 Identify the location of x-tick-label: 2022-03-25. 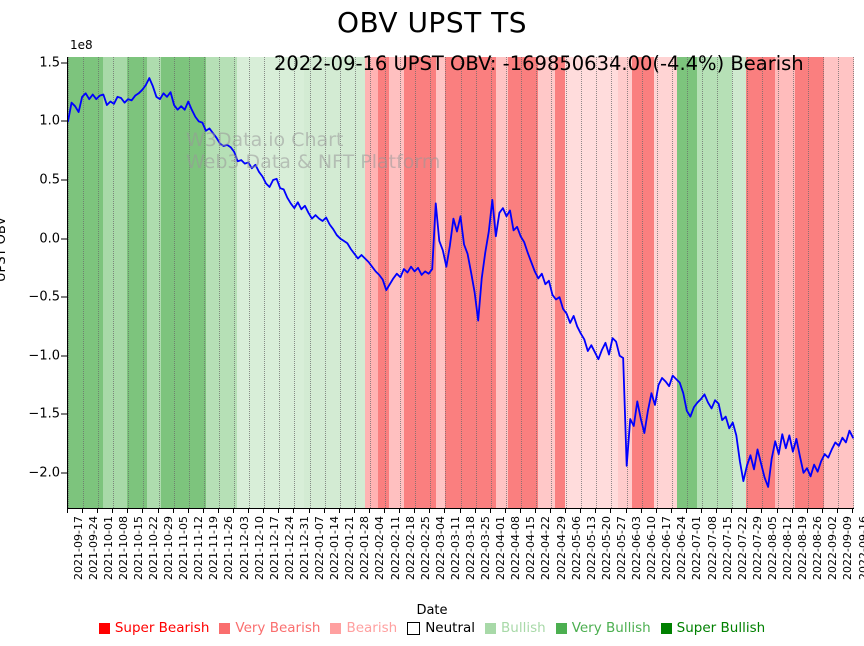
(486, 548).